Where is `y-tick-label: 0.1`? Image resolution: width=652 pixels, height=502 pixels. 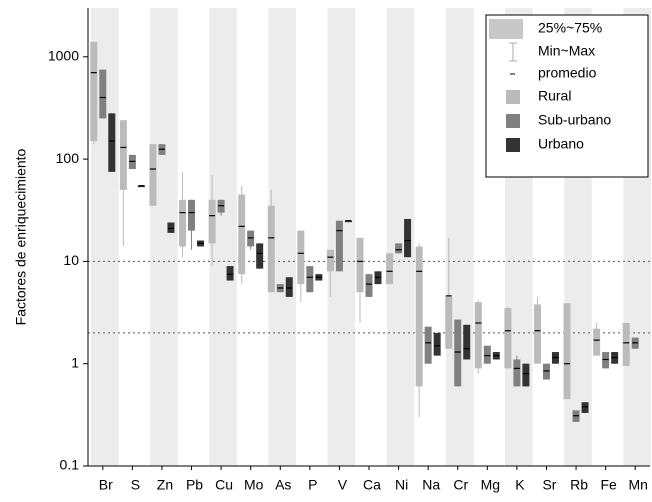 y-tick-label: 0.1 is located at coordinates (70, 465).